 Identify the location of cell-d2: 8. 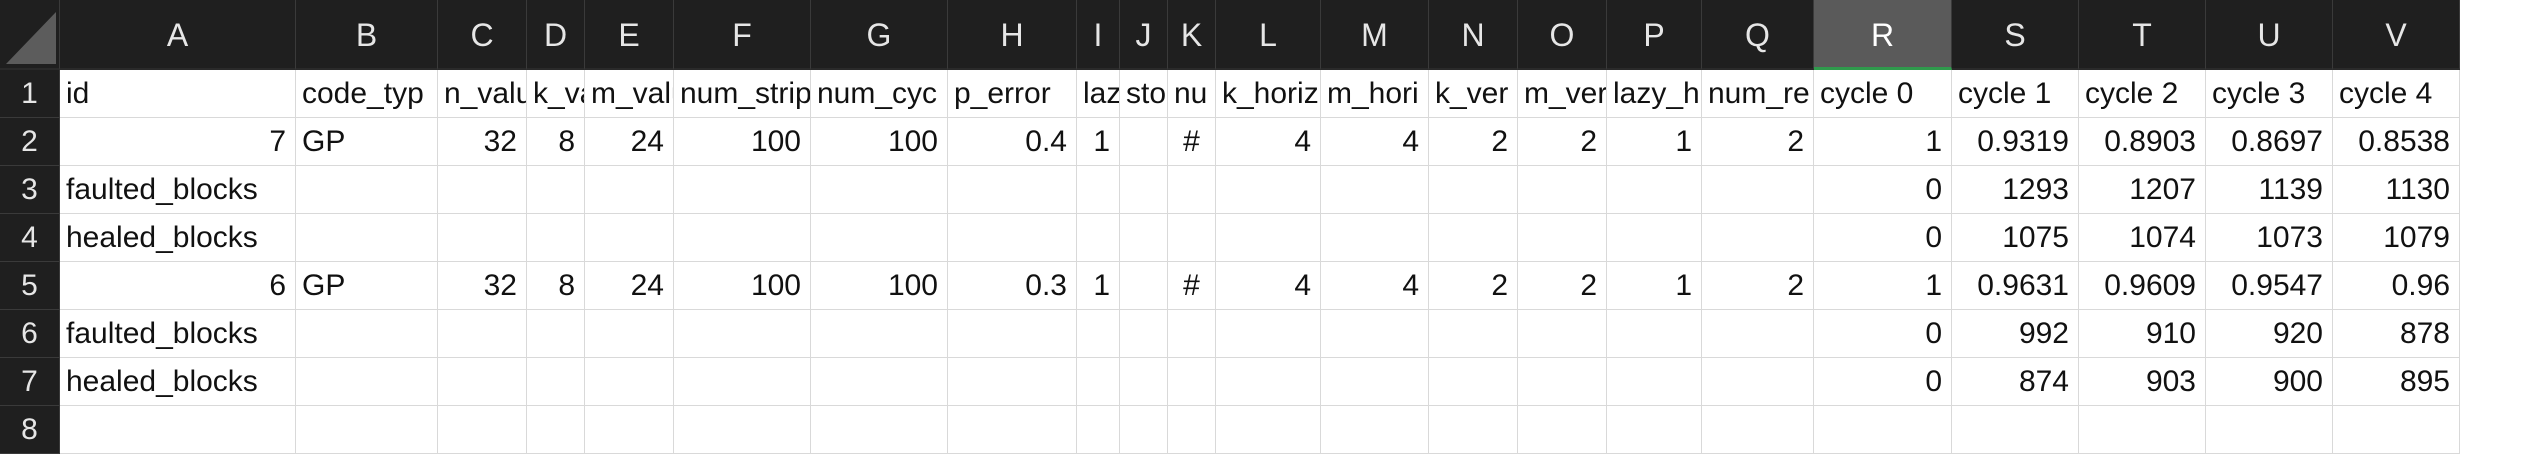
(556, 142).